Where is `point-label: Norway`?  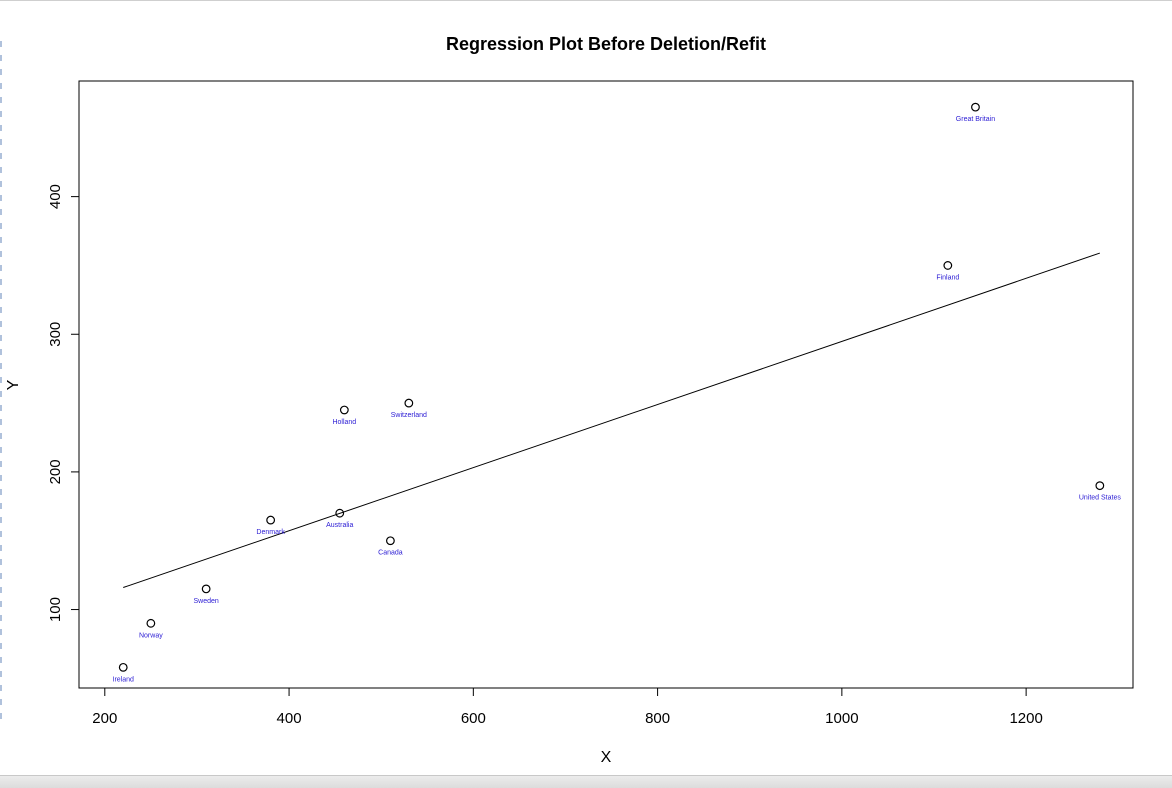 point-label: Norway is located at coordinates (151, 635).